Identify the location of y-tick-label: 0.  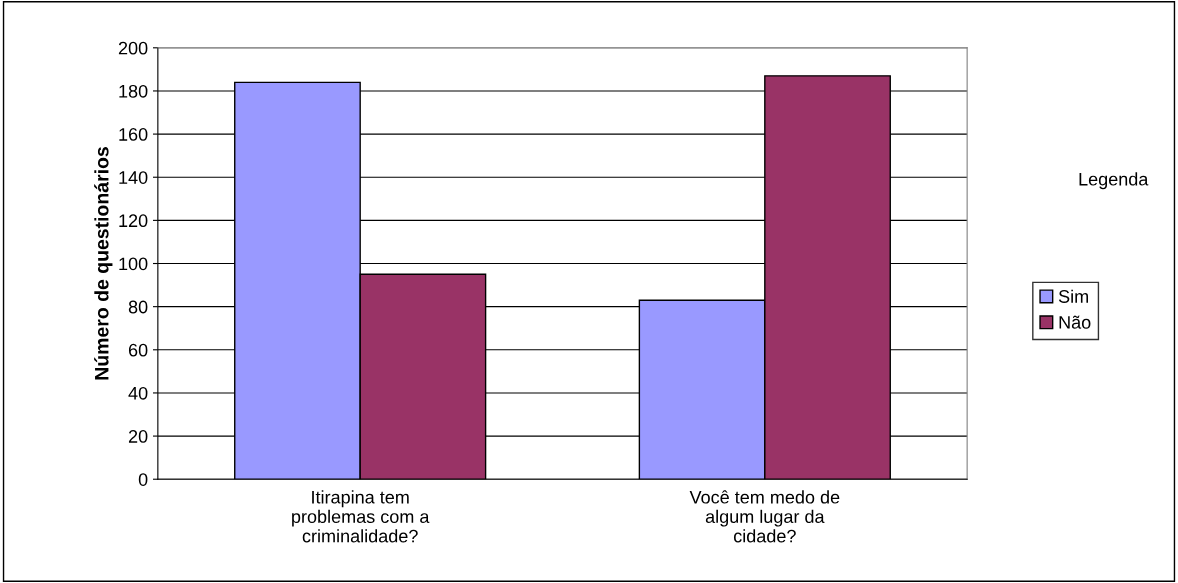
(143, 479).